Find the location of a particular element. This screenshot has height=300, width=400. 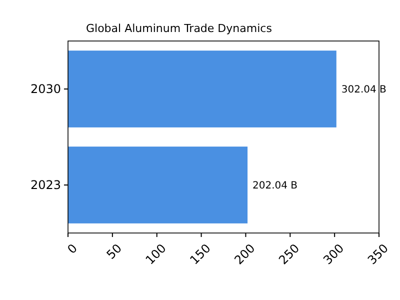

x-tick-label: 50 is located at coordinates (114, 251).